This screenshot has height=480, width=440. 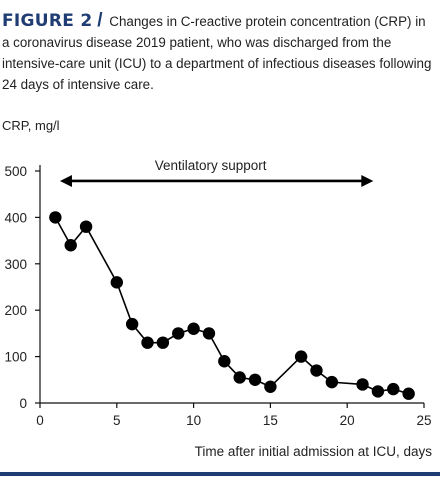 What do you see at coordinates (193, 420) in the screenshot?
I see `x-tick-label: 10` at bounding box center [193, 420].